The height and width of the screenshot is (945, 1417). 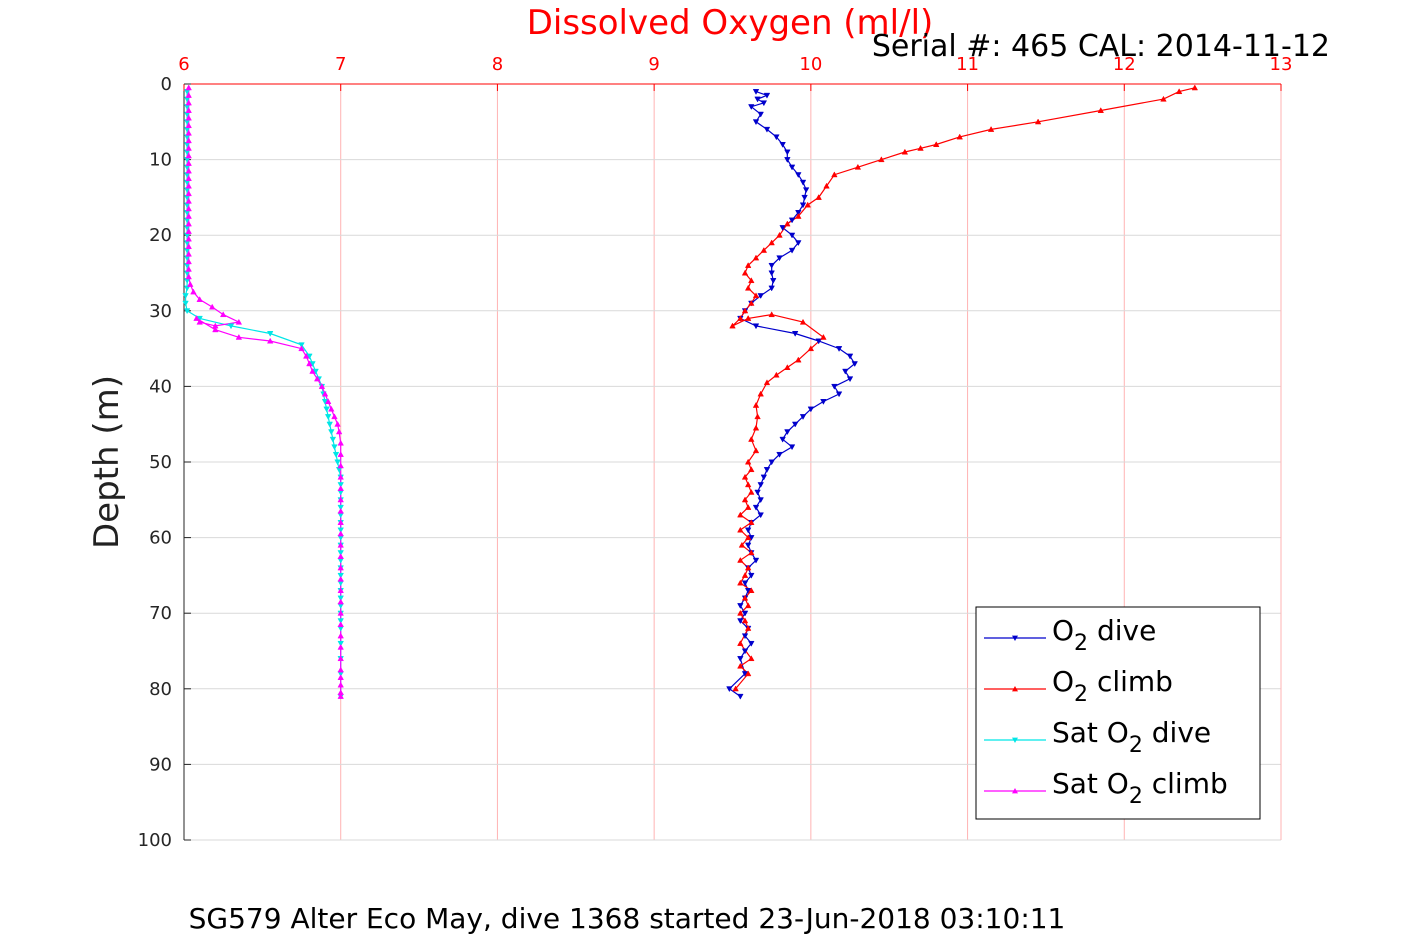 What do you see at coordinates (160, 613) in the screenshot?
I see `y-tick-label: 70` at bounding box center [160, 613].